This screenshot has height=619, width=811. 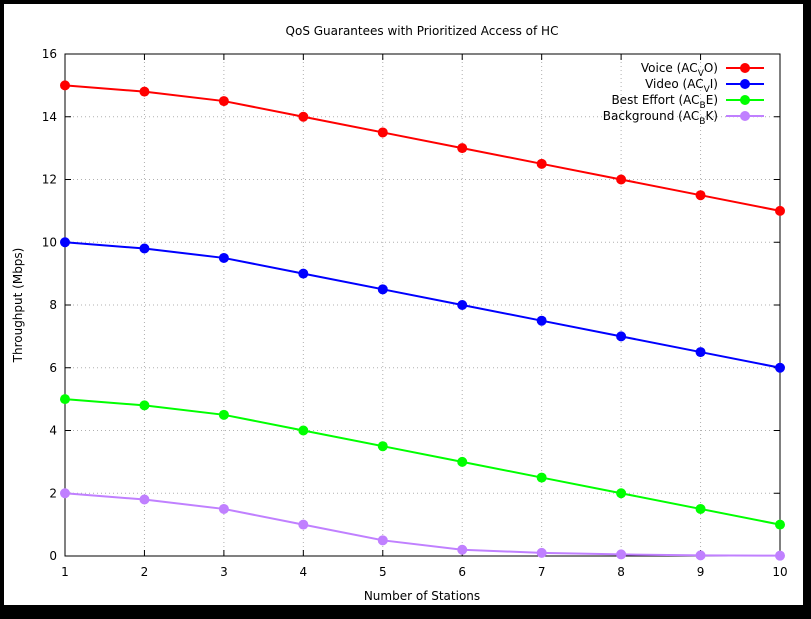 I want to click on legend-label: Best Effort (ACBE), so click(x=664, y=102).